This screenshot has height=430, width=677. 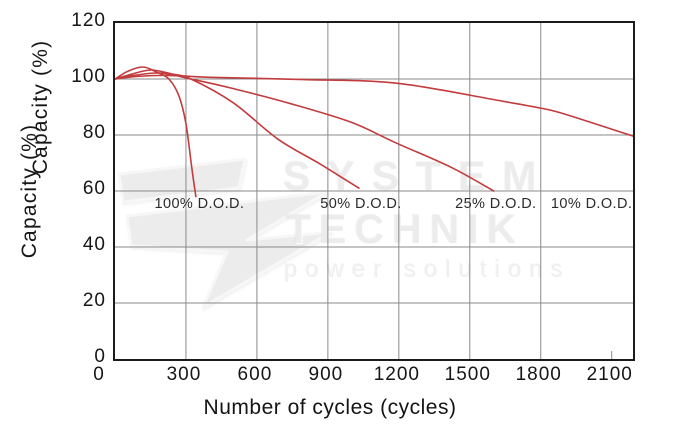 What do you see at coordinates (330, 407) in the screenshot?
I see `x-axis-title: Number of cycles (cycles)` at bounding box center [330, 407].